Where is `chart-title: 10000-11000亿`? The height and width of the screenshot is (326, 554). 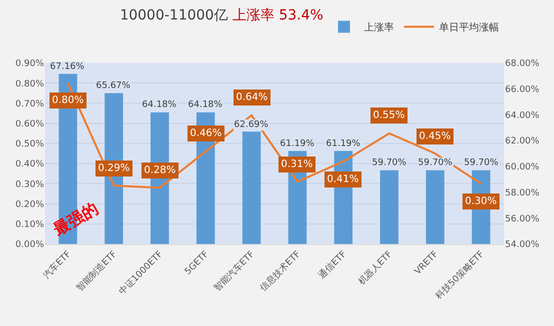 chart-title: 10000-11000亿 is located at coordinates (174, 16).